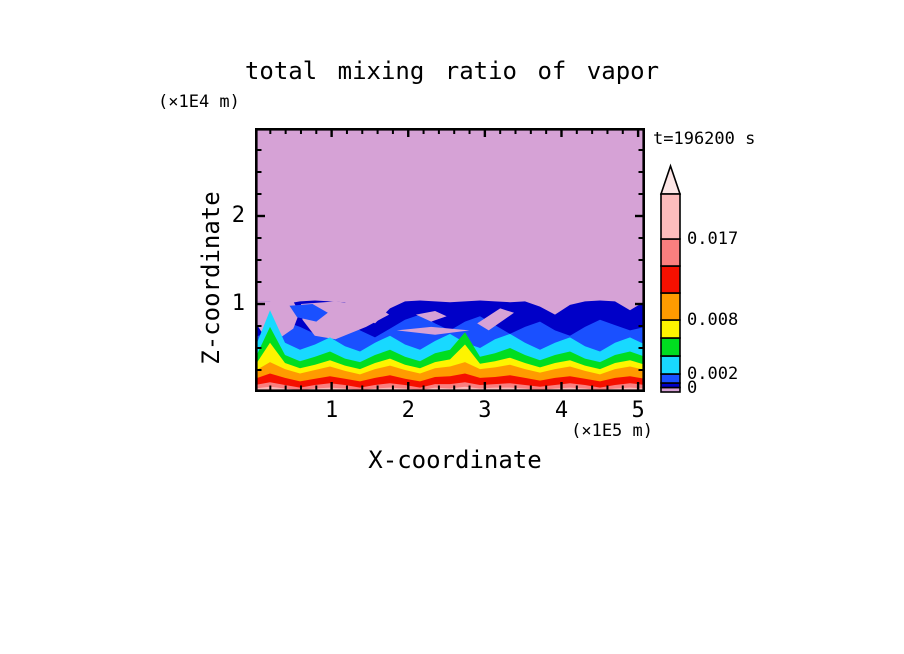  What do you see at coordinates (704, 139) in the screenshot?
I see `time-annotation: t=196200 s` at bounding box center [704, 139].